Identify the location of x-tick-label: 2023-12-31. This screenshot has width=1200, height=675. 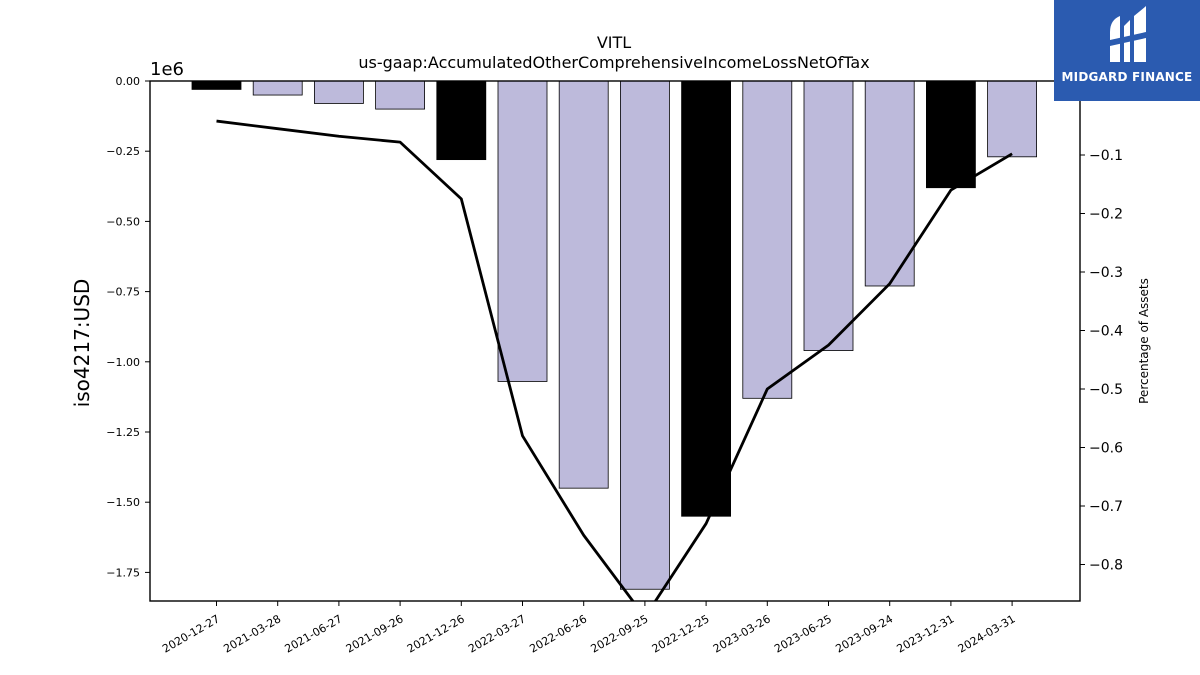
(926, 633).